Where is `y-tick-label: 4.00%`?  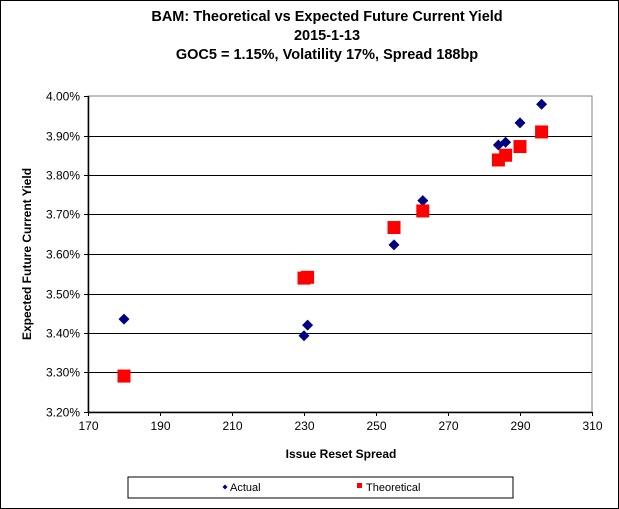 y-tick-label: 4.00% is located at coordinates (63, 97).